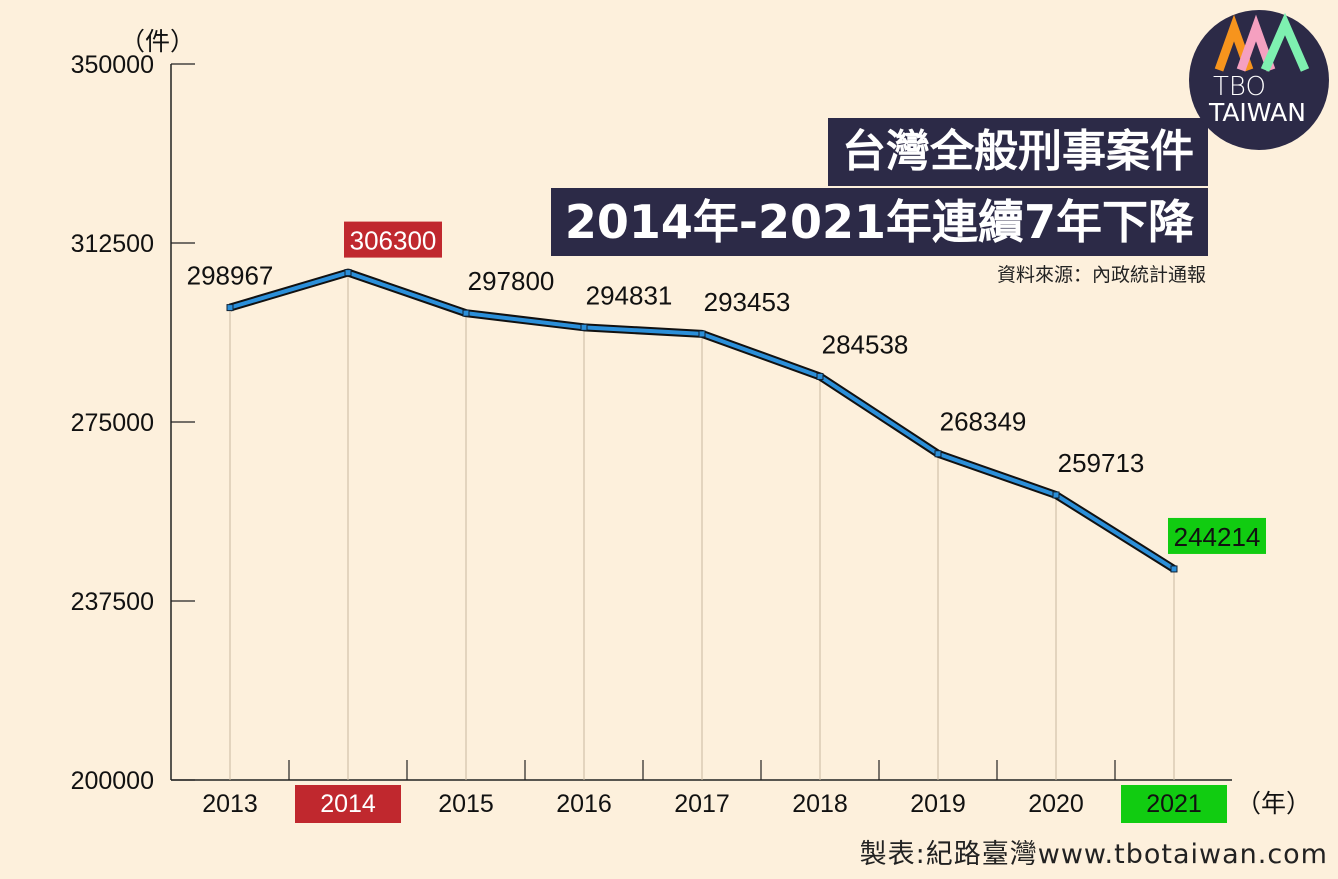 The width and height of the screenshot is (1338, 879). Describe the element at coordinates (629, 295) in the screenshot. I see `data-label: 294831` at that location.